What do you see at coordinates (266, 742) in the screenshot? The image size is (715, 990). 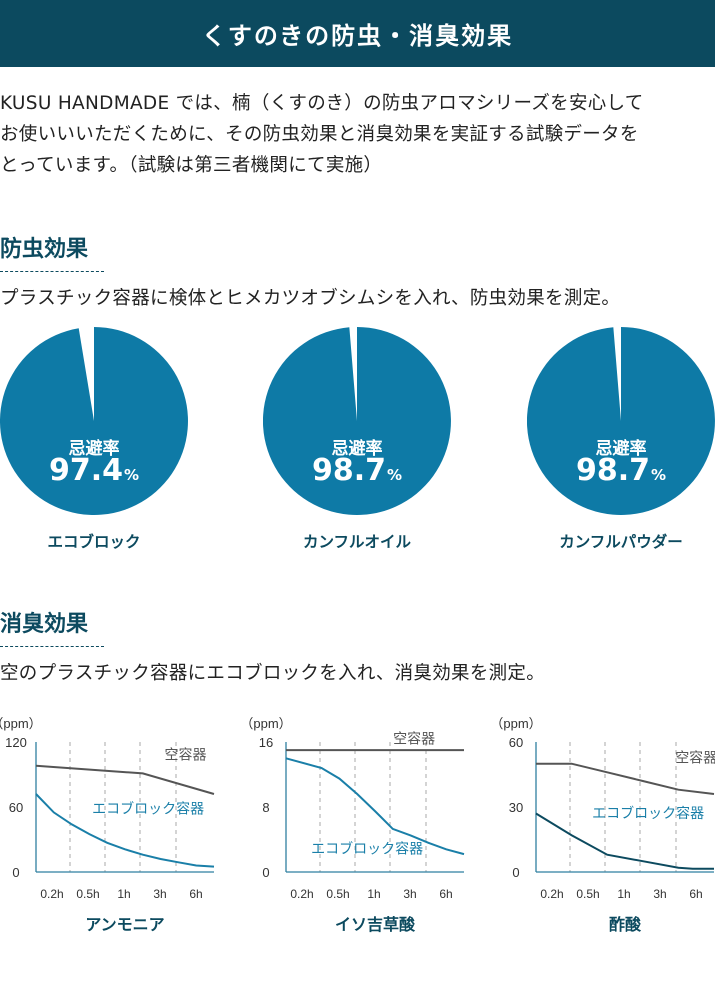 I see `y-tick-label: 16` at bounding box center [266, 742].